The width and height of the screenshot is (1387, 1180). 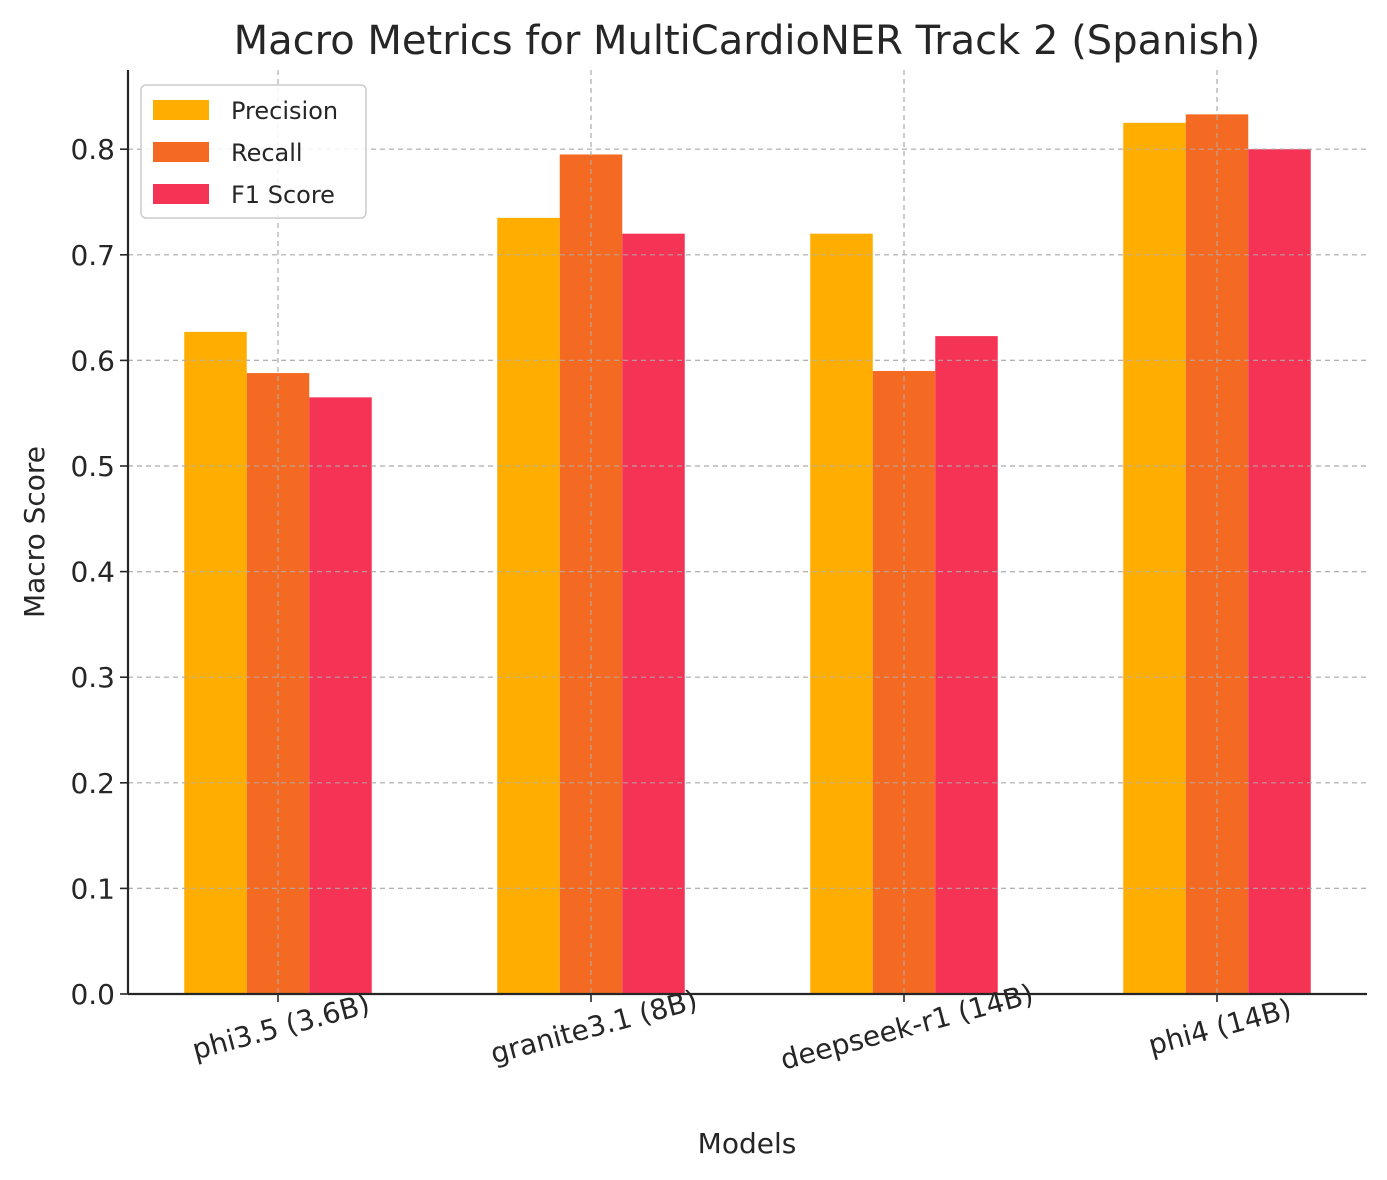 What do you see at coordinates (181, 194) in the screenshot?
I see `legend-swatch-f1-score` at bounding box center [181, 194].